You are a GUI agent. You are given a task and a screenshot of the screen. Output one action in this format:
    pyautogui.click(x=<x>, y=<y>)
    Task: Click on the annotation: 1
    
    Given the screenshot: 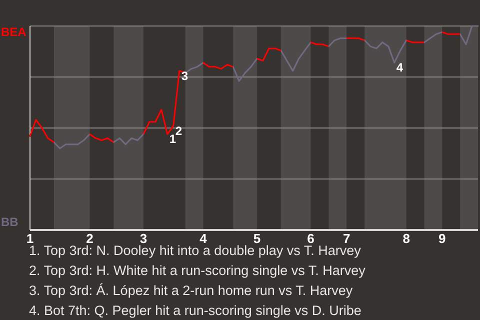 What is the action you would take?
    pyautogui.click(x=172, y=139)
    